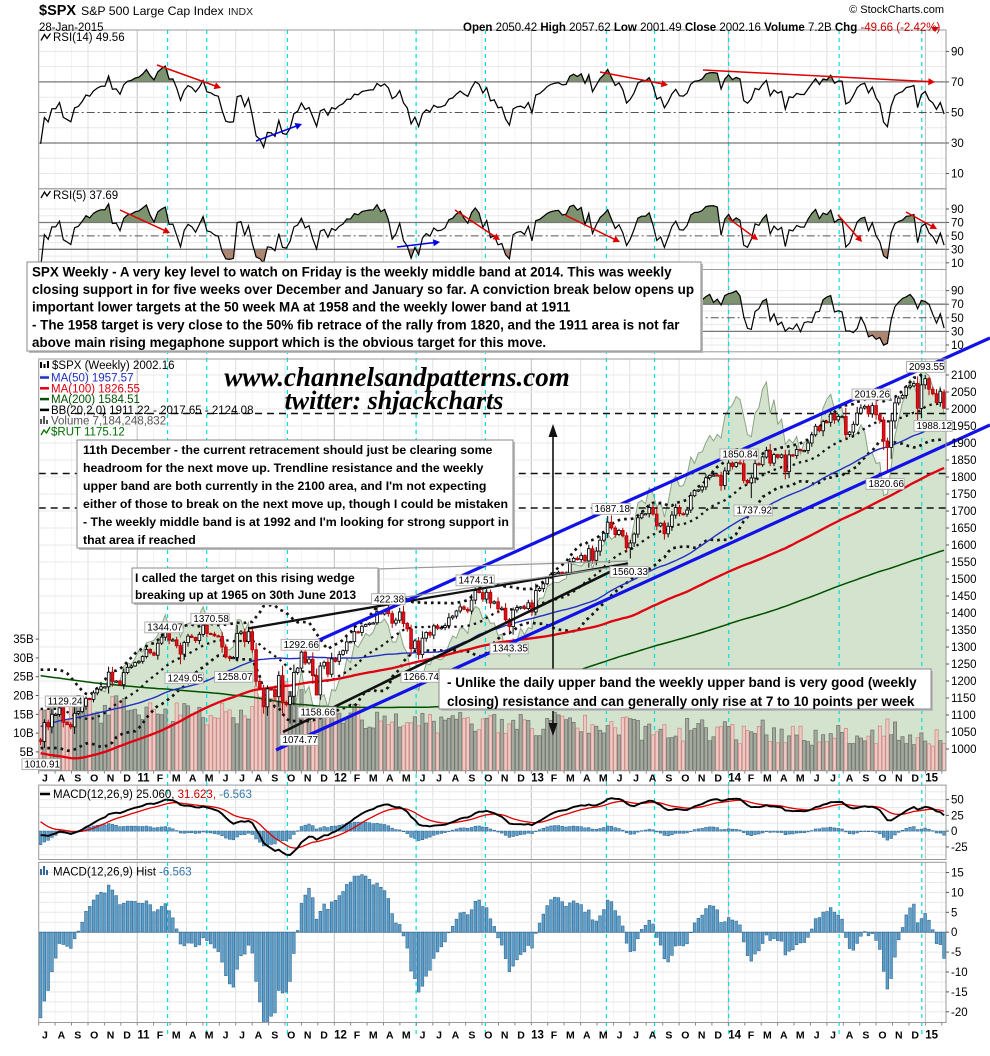 This screenshot has width=990, height=1056. I want to click on svg-text: 1550, so click(964, 563).